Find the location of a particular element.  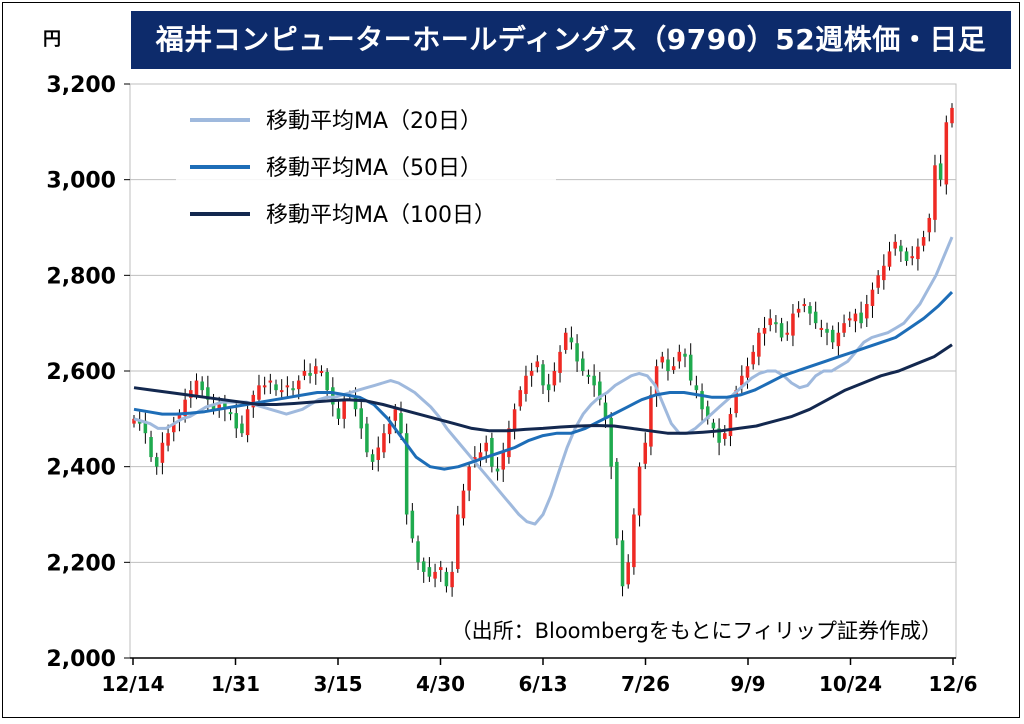

x-tick-label: 3/15 is located at coordinates (337, 684).